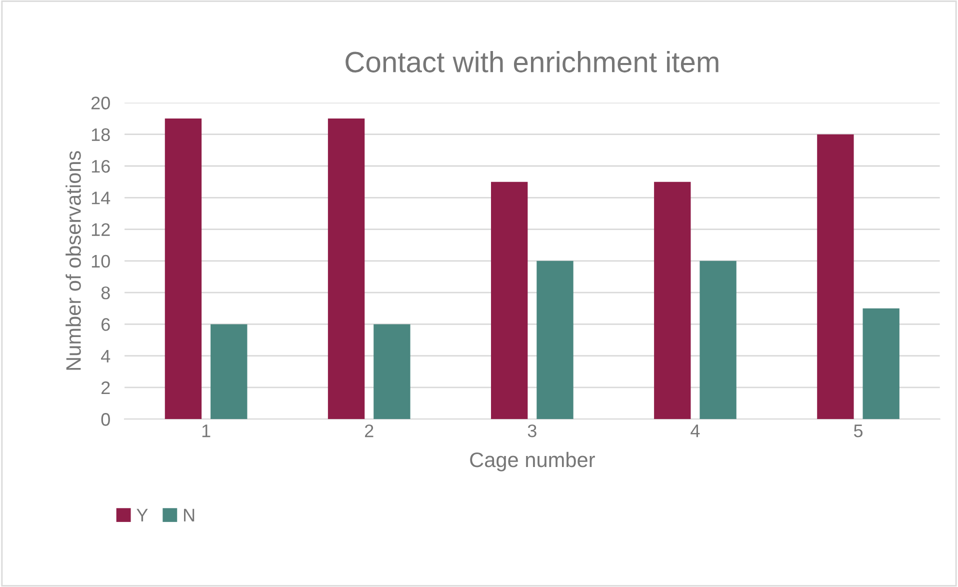  Describe the element at coordinates (101, 261) in the screenshot. I see `y-tick-label: 10` at that location.